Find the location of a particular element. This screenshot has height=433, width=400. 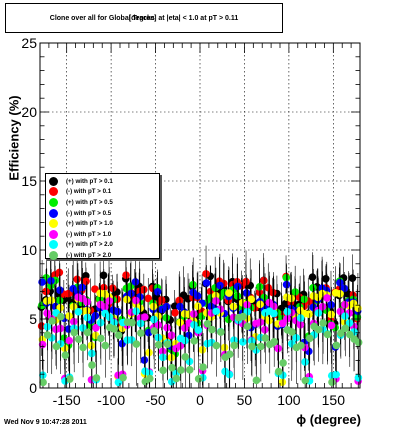

legend-entry: (+) with pT > 0.1 is located at coordinates (102, 181).